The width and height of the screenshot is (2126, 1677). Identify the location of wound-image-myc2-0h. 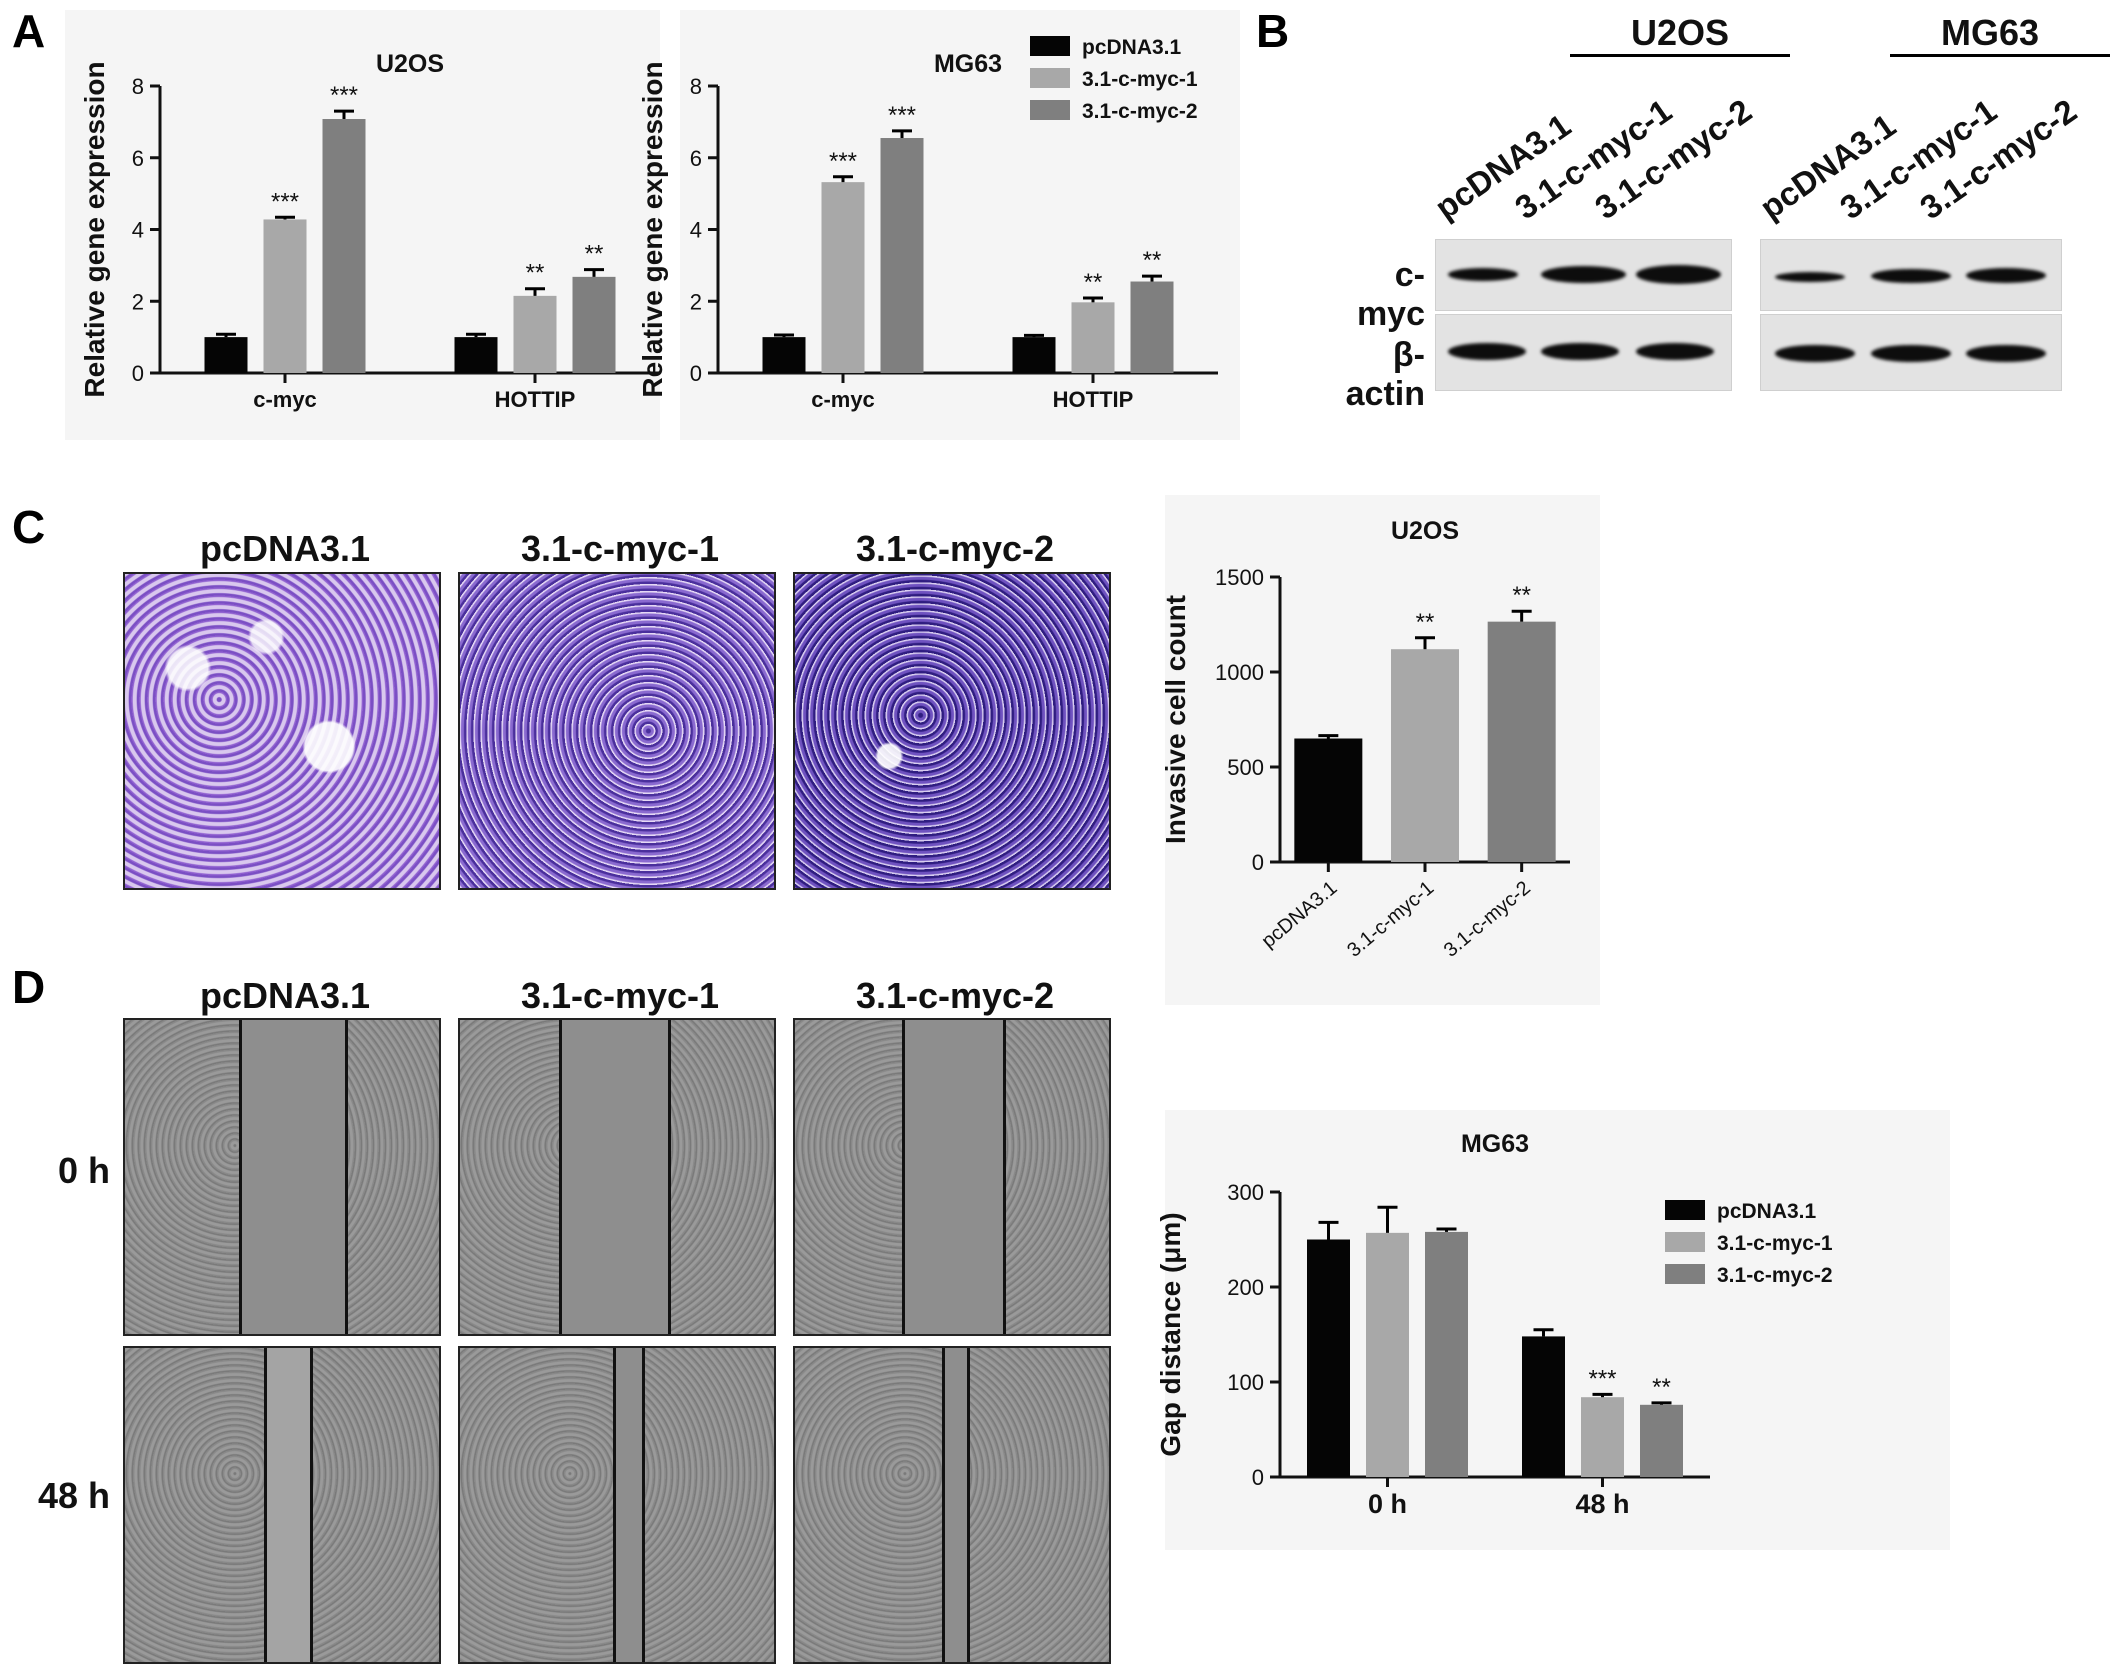
(952, 1177).